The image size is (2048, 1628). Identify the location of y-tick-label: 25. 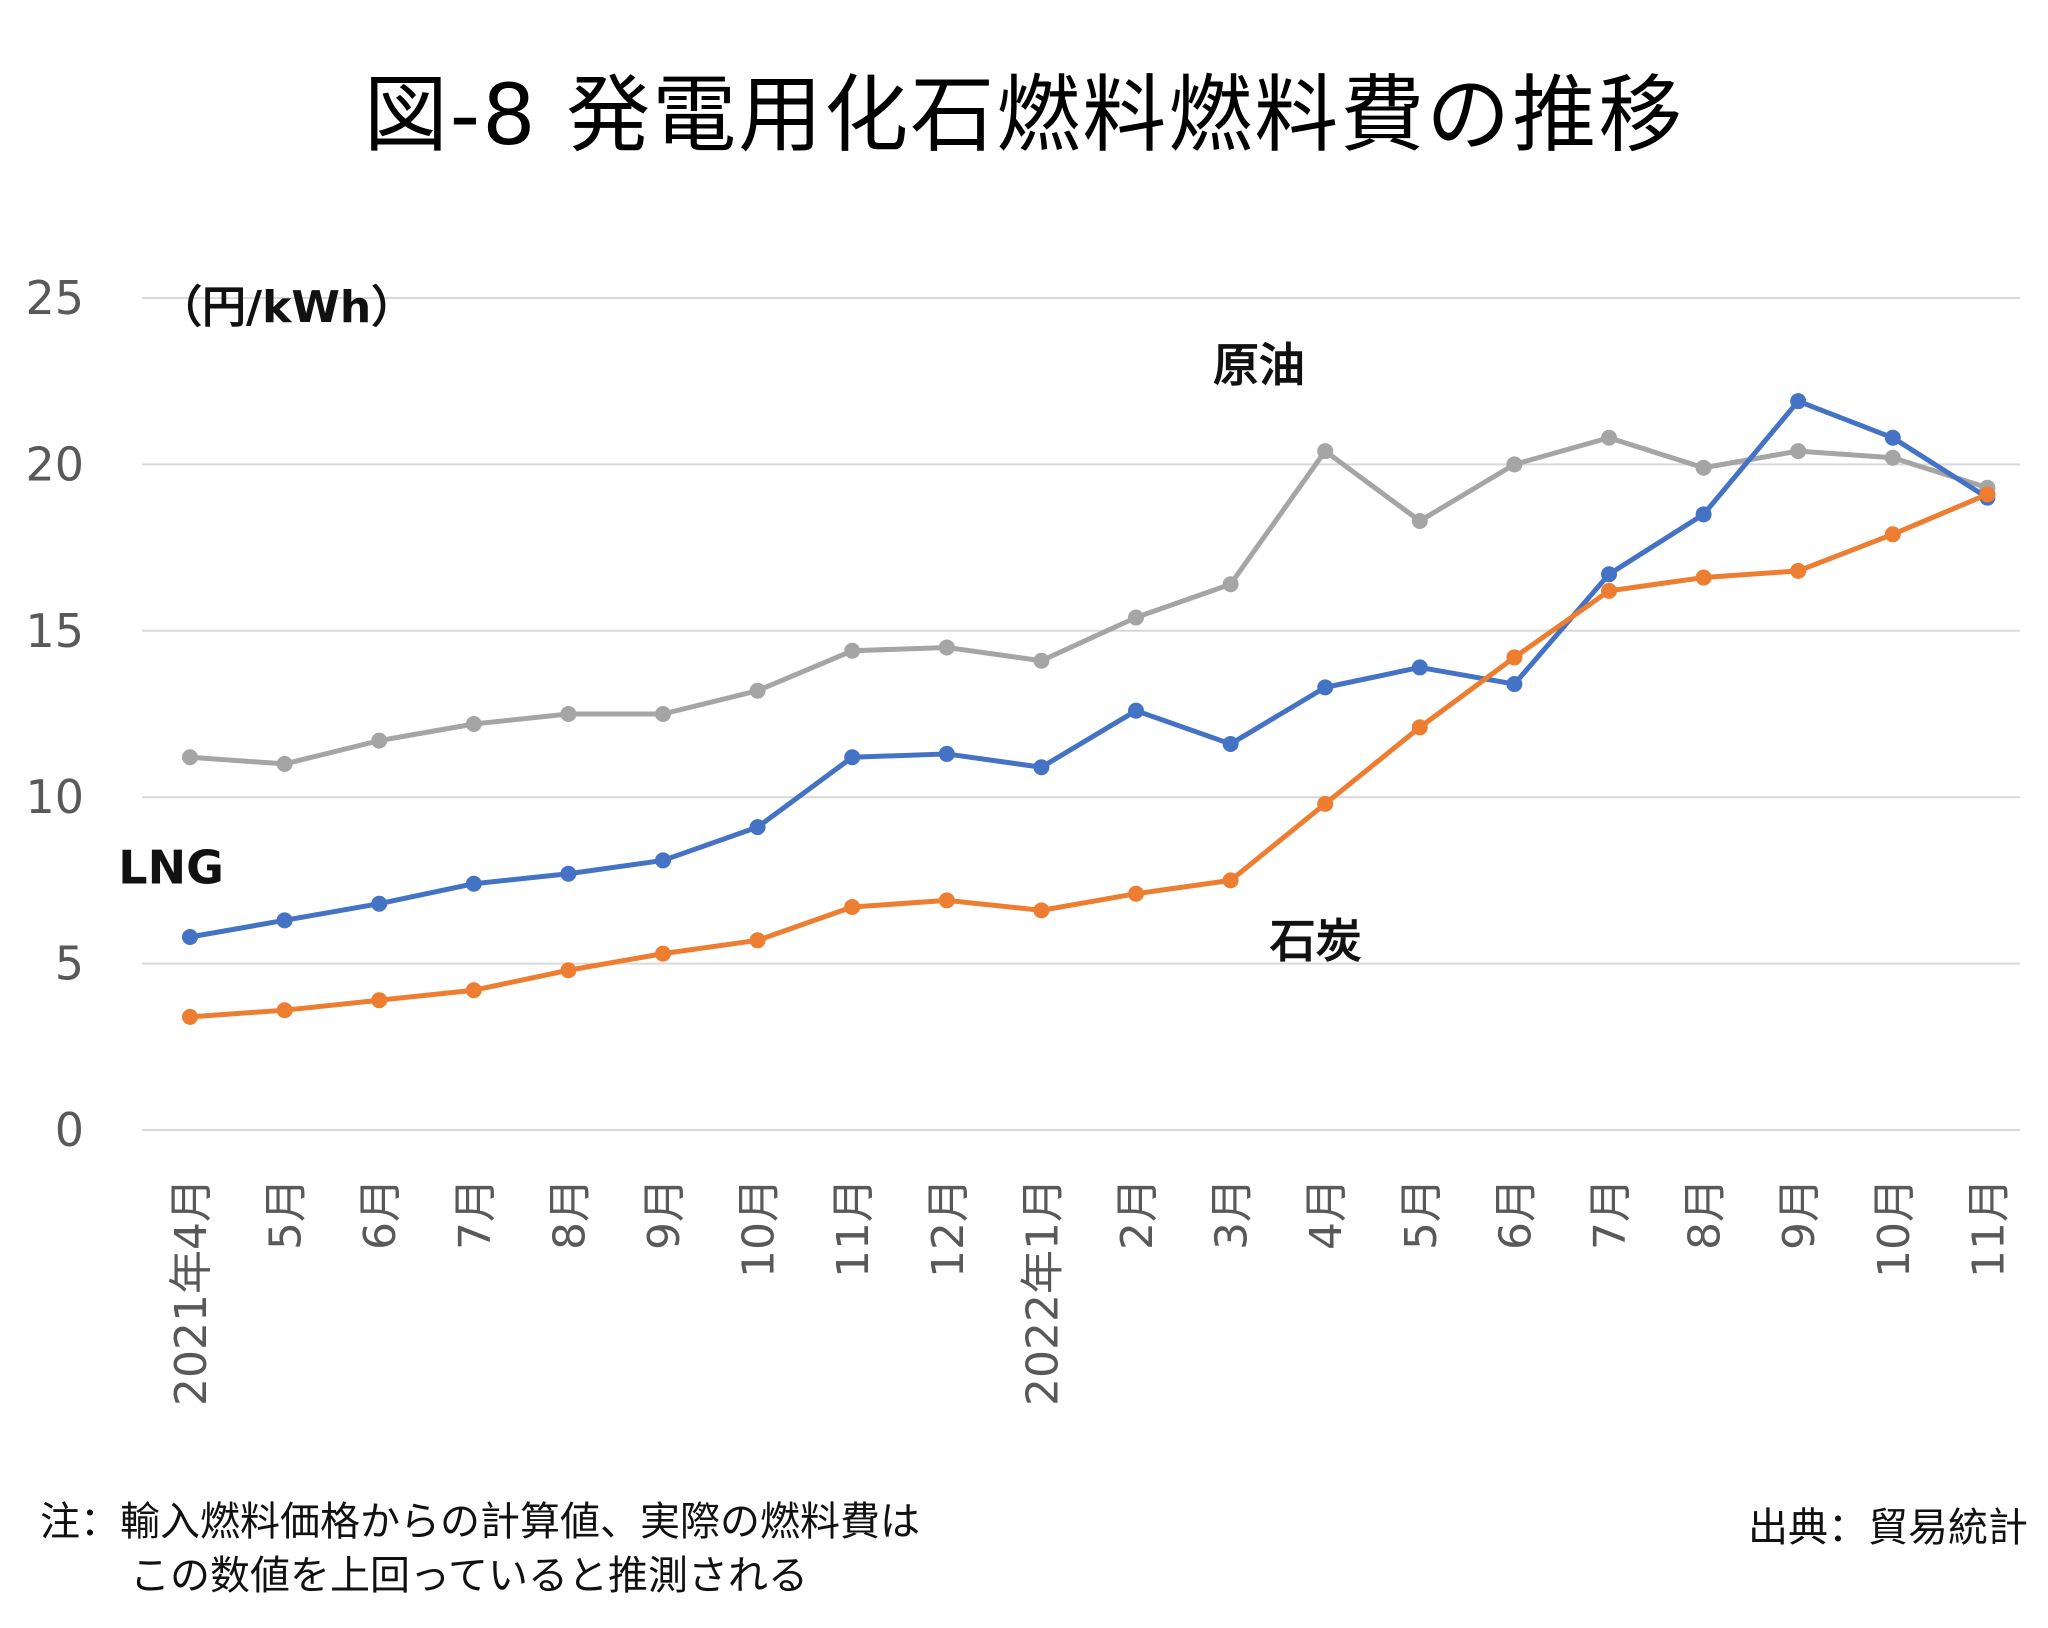
(54, 298).